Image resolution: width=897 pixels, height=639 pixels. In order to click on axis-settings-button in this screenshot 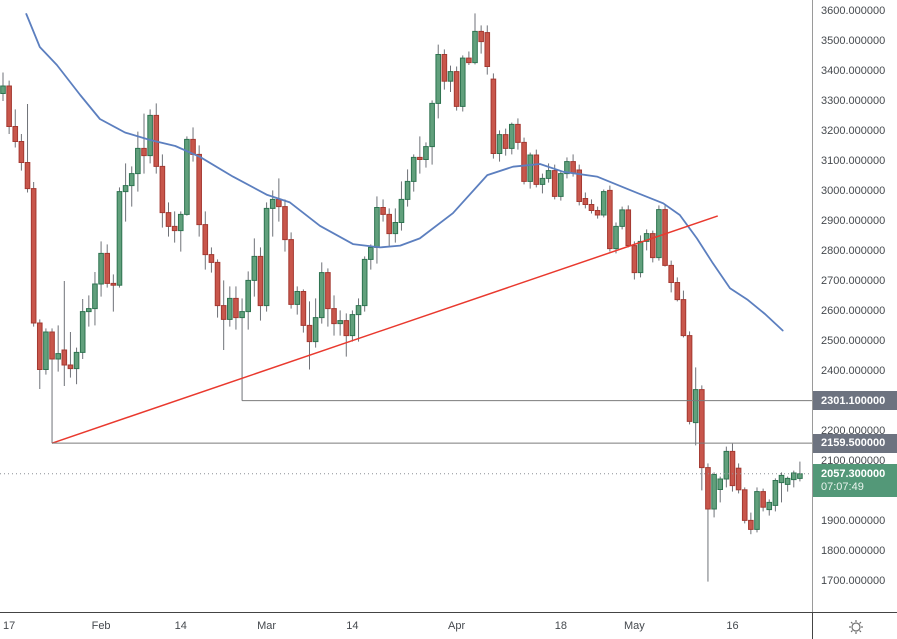, I will do `click(856, 627)`.